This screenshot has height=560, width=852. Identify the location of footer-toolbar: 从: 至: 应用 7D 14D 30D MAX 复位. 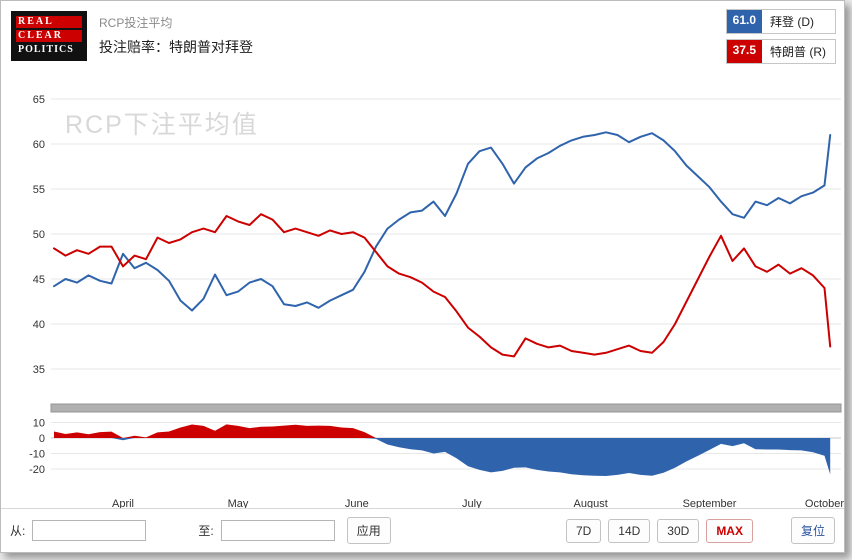
(422, 530).